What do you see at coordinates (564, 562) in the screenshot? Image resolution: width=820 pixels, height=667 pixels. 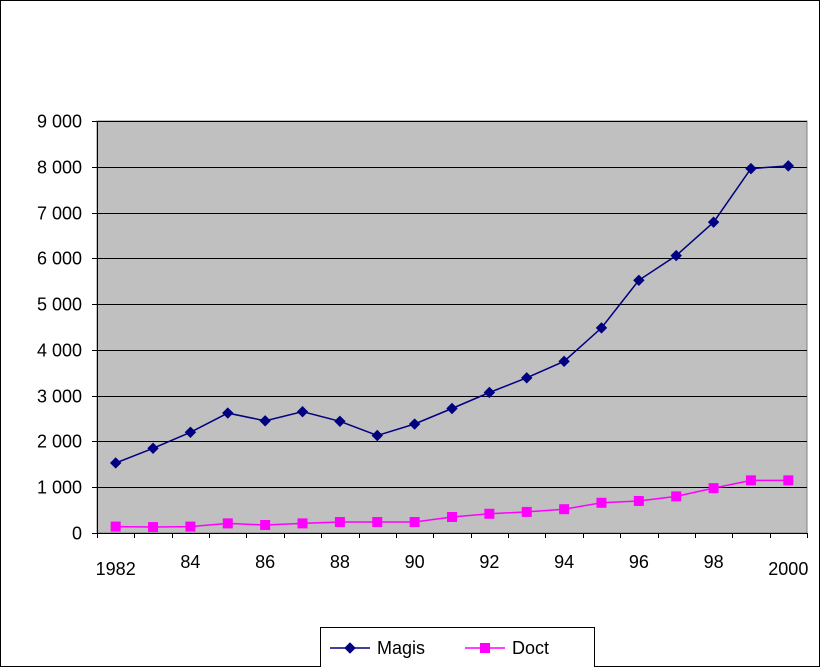 I see `x-tick-label: 94` at bounding box center [564, 562].